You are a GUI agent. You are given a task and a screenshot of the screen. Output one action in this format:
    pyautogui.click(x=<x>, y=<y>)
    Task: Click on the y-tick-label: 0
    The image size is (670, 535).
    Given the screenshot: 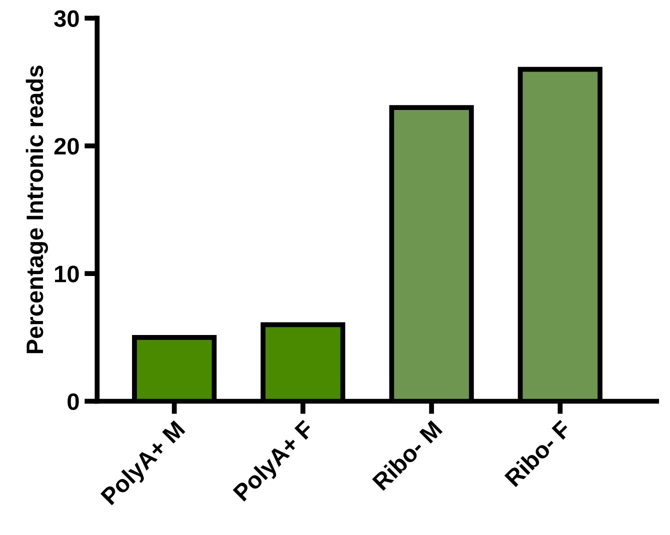 What is the action you would take?
    pyautogui.click(x=73, y=401)
    